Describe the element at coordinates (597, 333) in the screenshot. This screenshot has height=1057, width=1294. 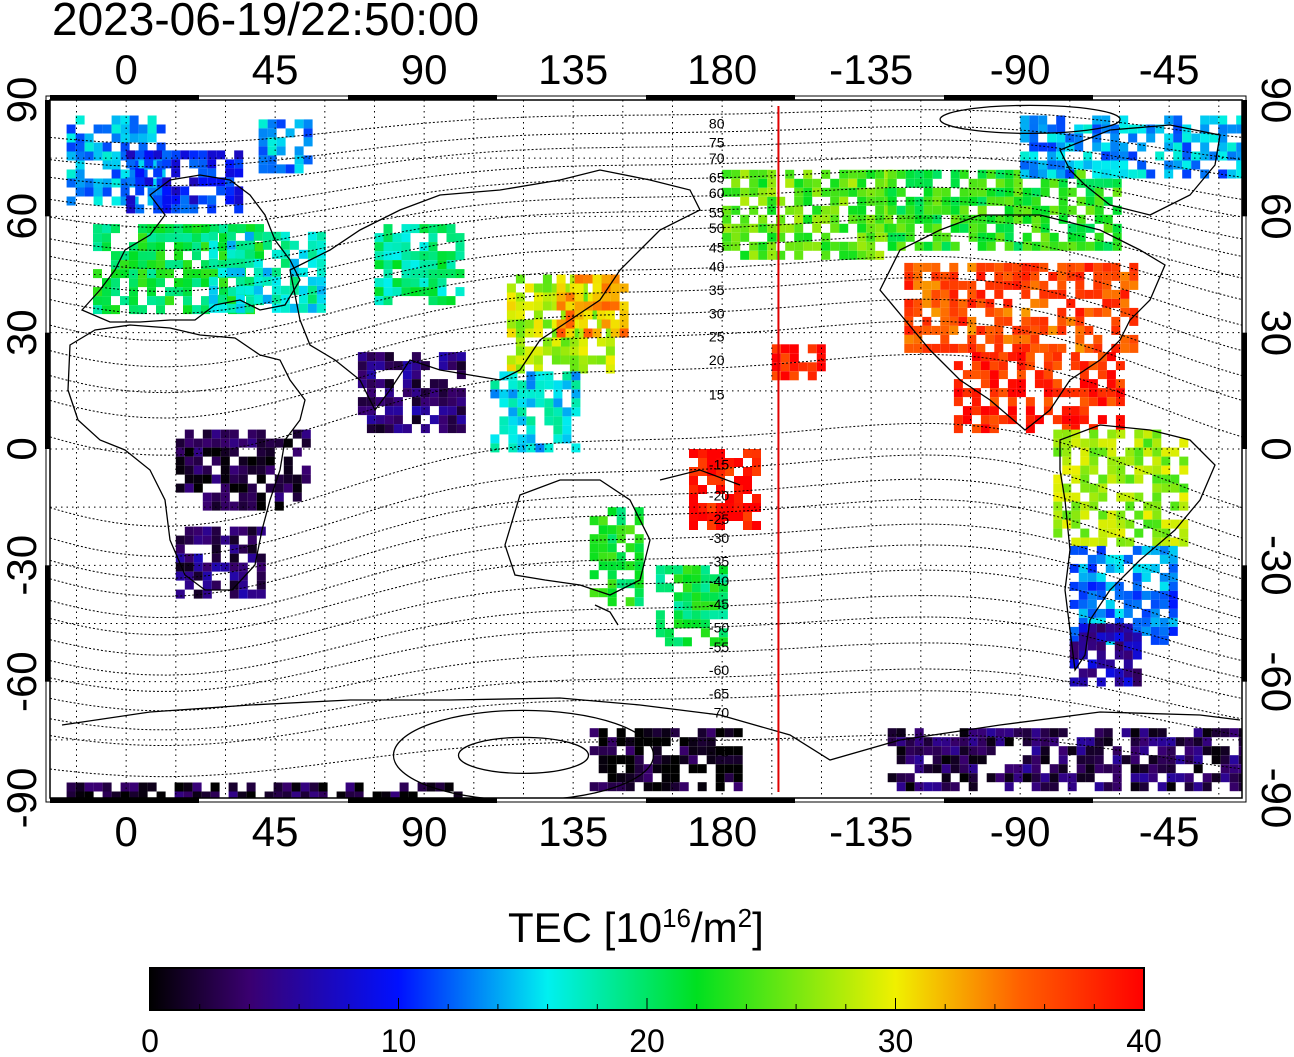
I see `tec-cell-japan` at that location.